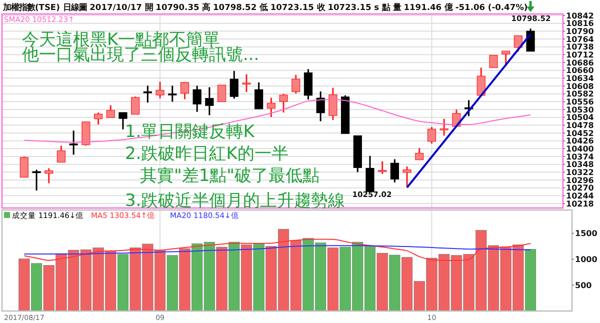 The width and height of the screenshot is (600, 323). Describe the element at coordinates (580, 188) in the screenshot. I see `y-tick-label: 10270` at that location.